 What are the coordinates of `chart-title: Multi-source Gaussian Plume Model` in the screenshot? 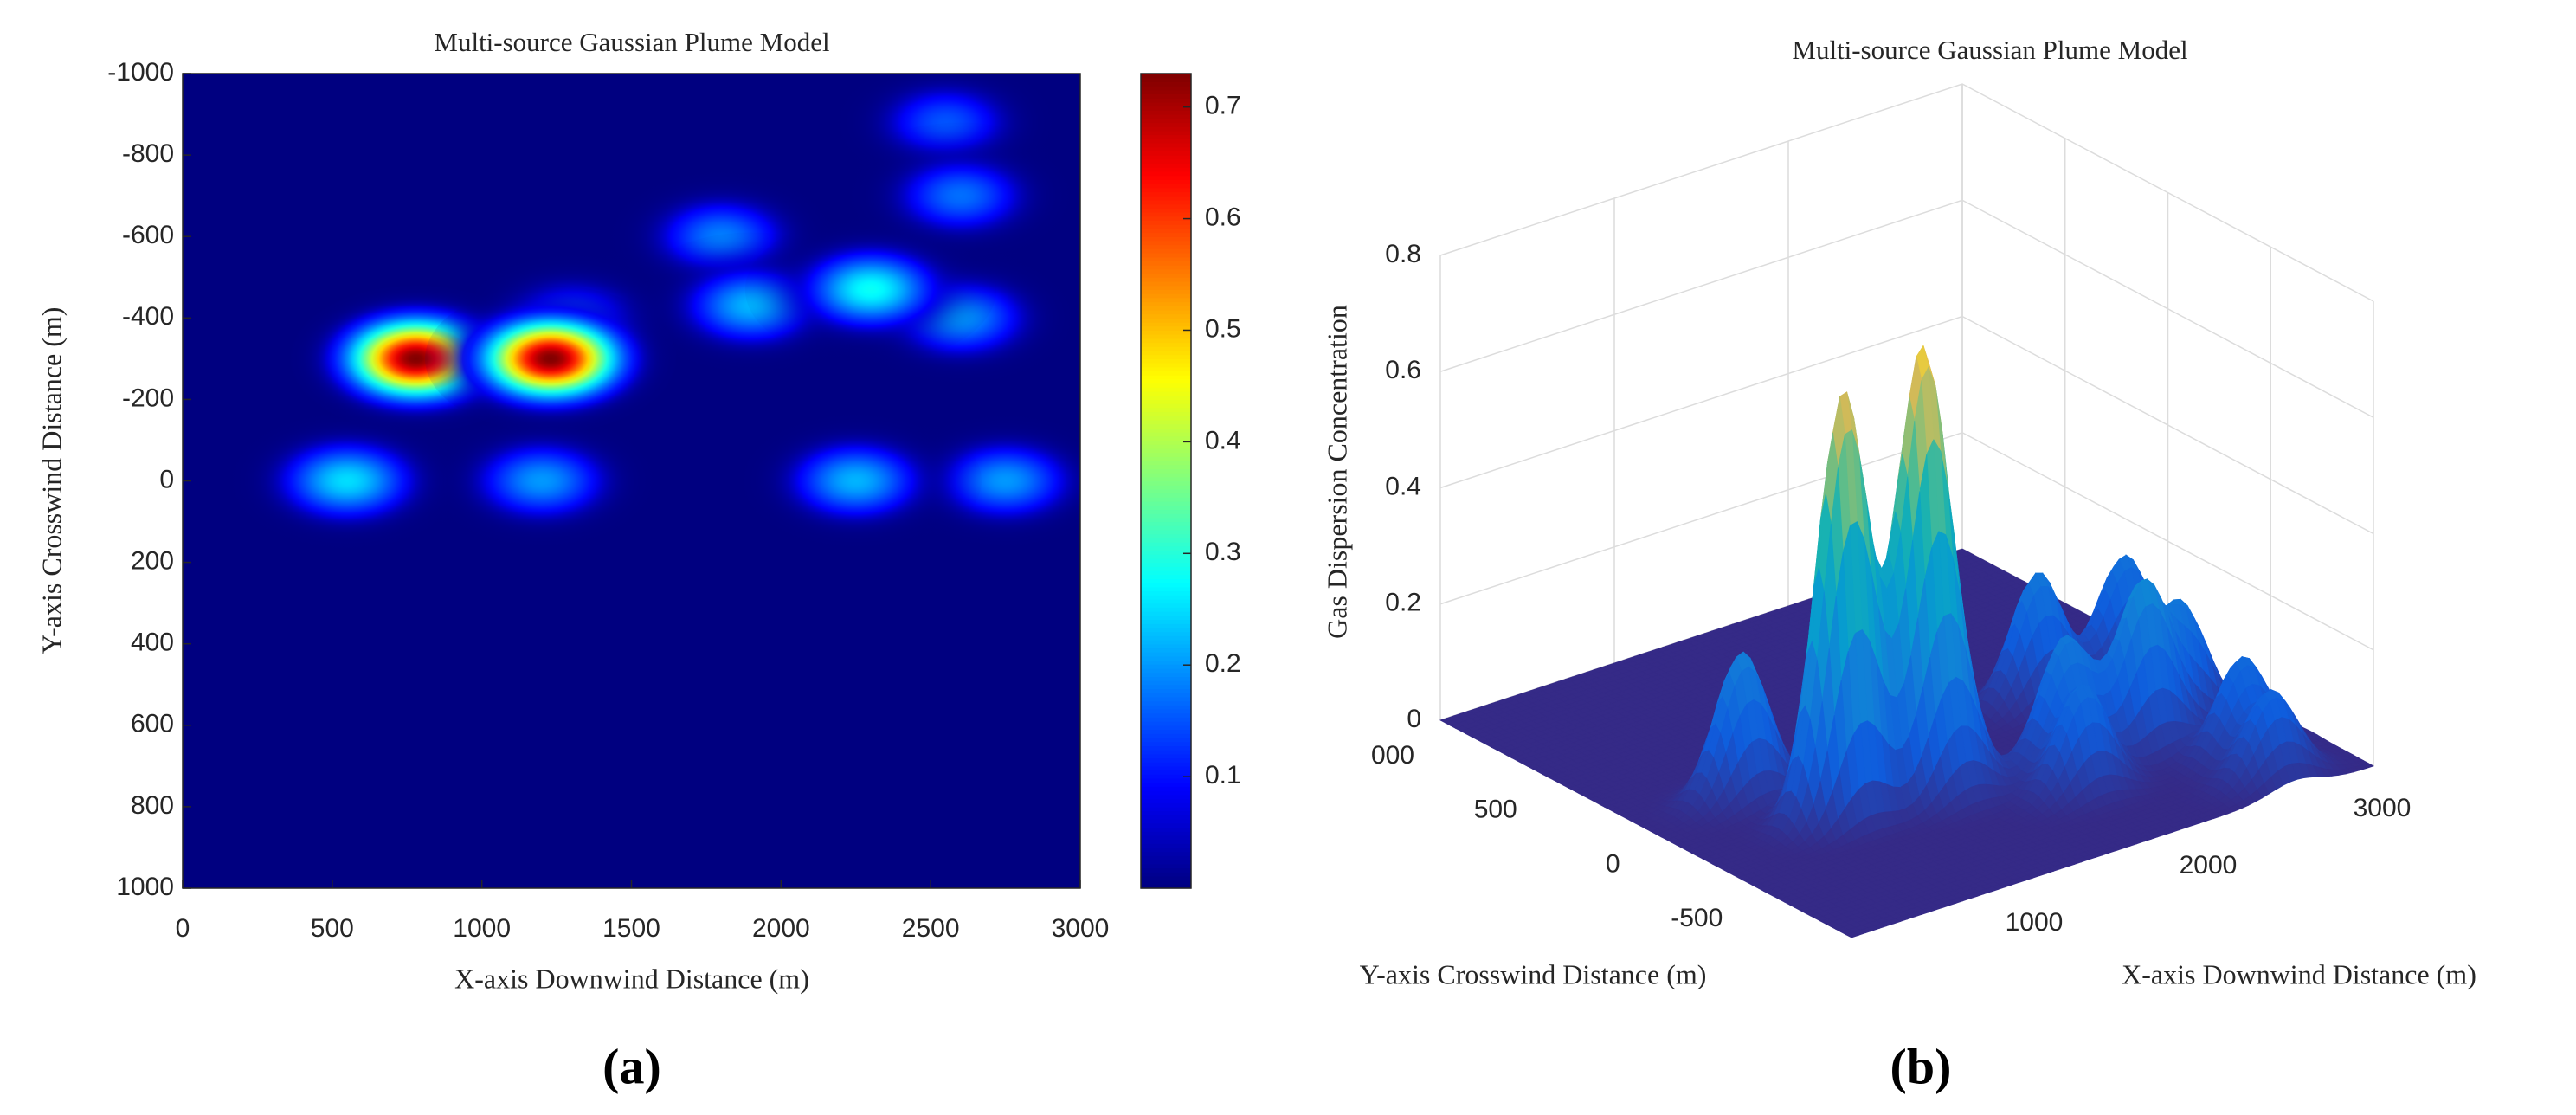 It's located at (1990, 50).